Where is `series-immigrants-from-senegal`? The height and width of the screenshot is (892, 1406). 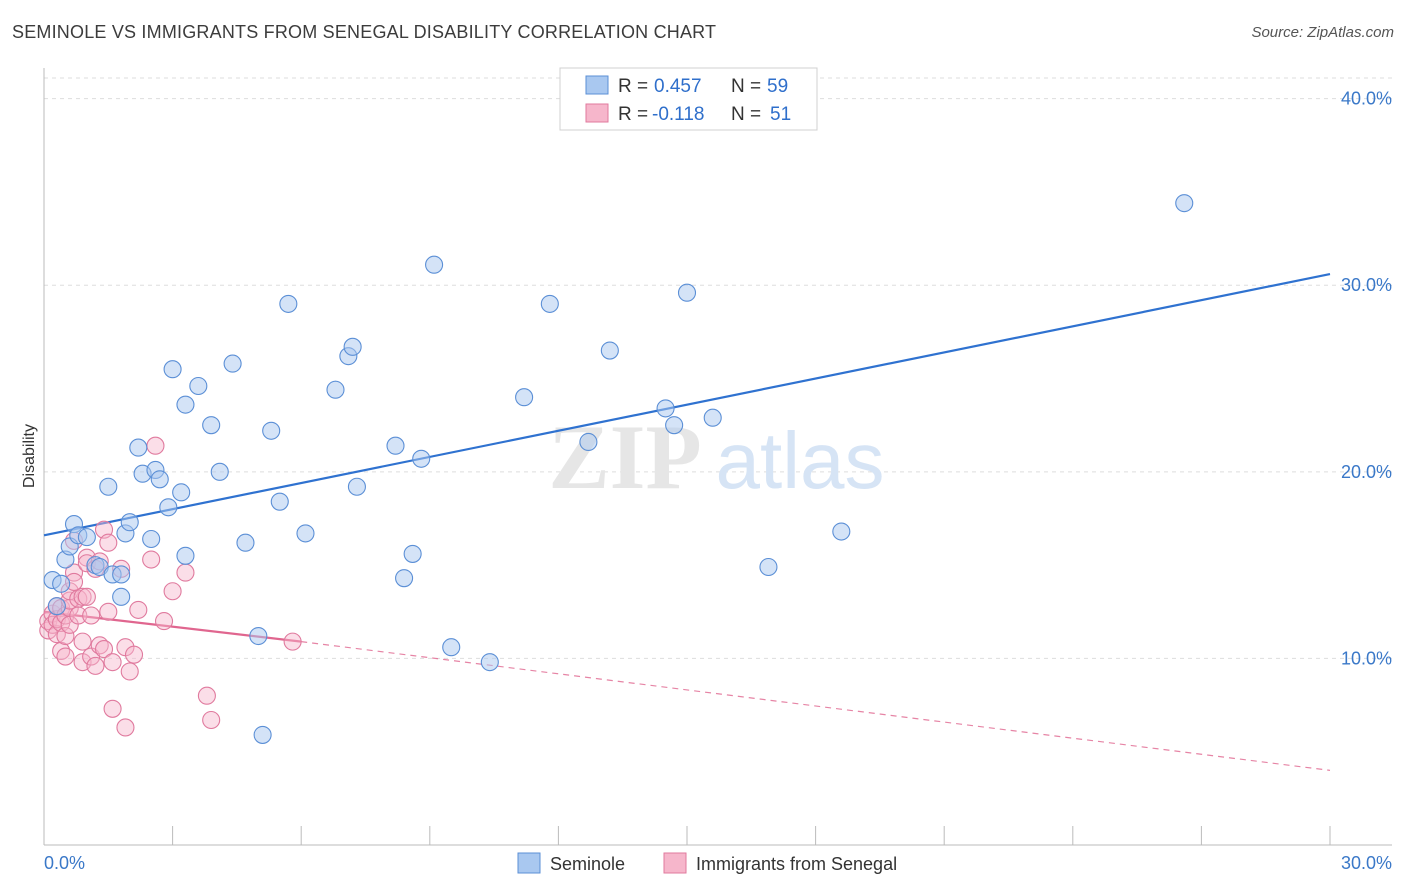
series-immigrants-from-senegal is located at coordinates (170, 586).